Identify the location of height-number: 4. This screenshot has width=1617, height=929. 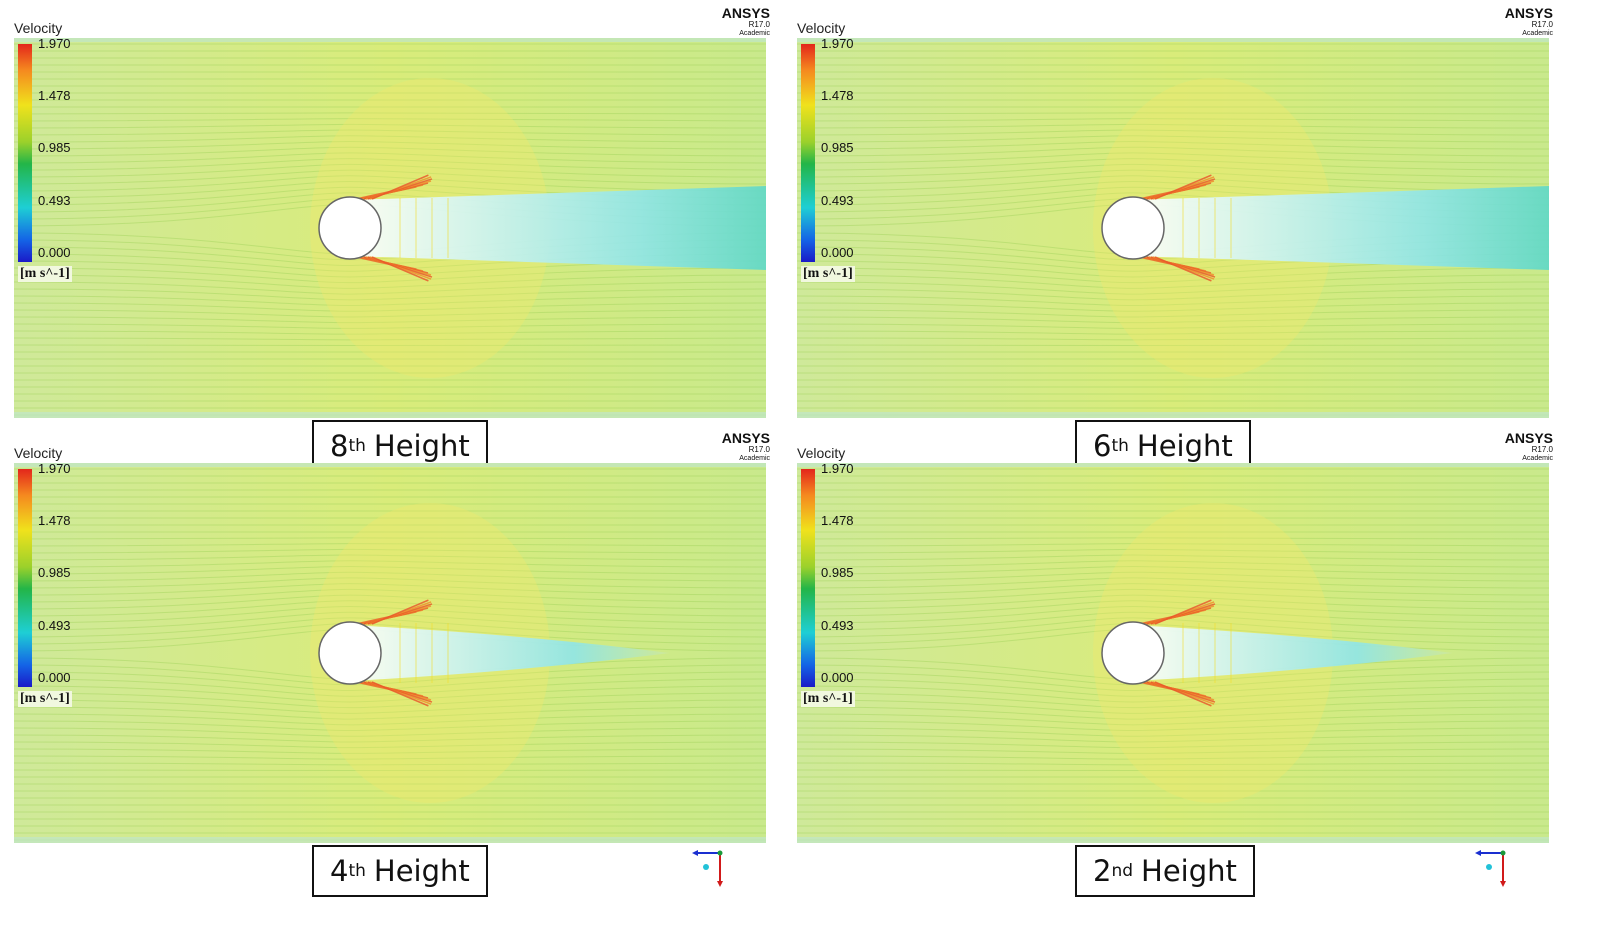
(339, 871).